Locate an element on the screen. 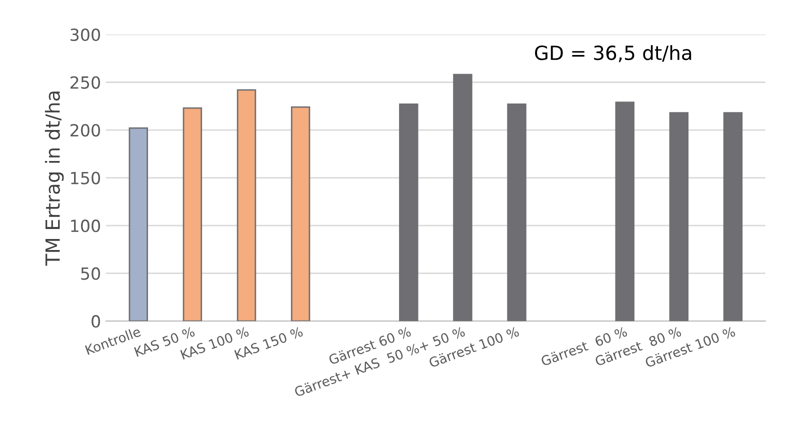 This screenshot has width=785, height=431. y-axis-title: TM Ertrag in dt/ha is located at coordinates (54, 179).